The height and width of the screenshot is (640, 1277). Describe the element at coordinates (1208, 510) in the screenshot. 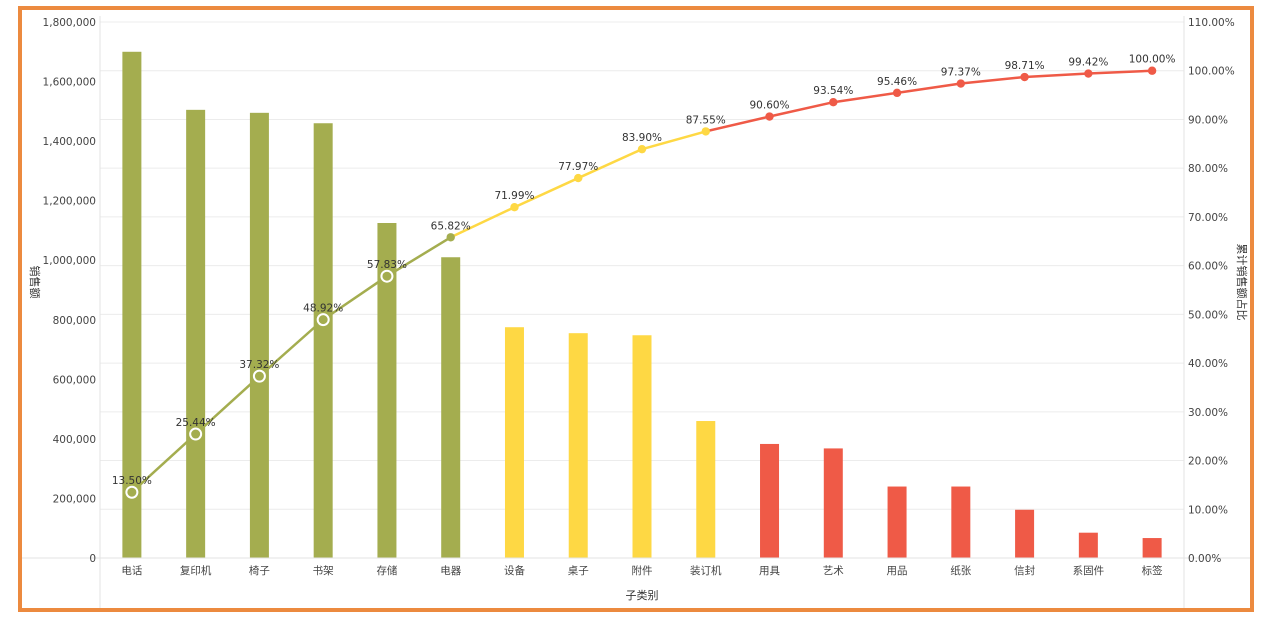

I see `y-right-tick-label: 10.00%` at that location.